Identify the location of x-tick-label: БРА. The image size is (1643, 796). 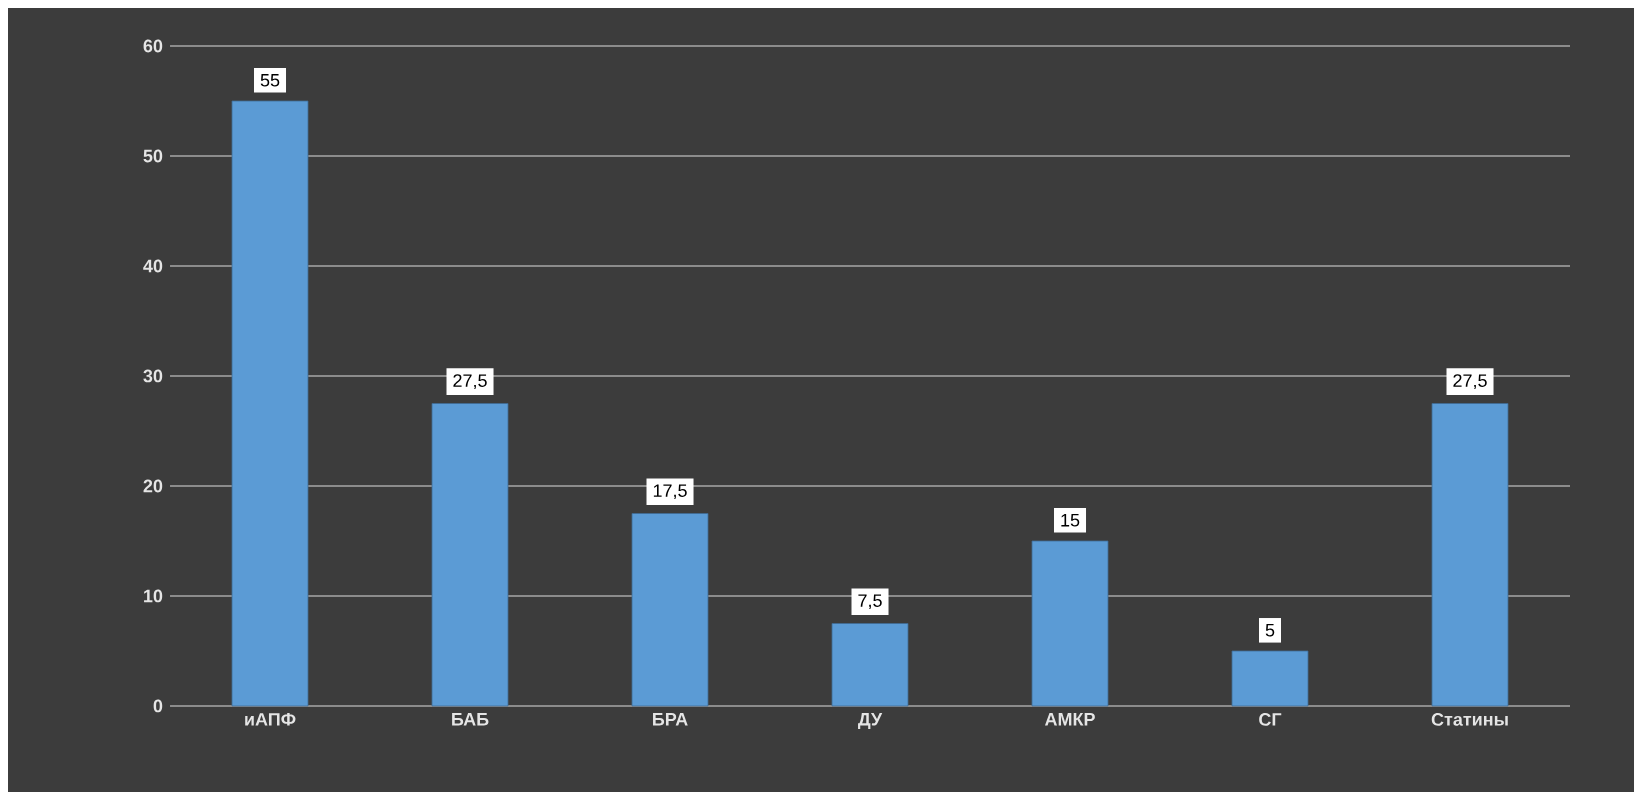
(670, 719).